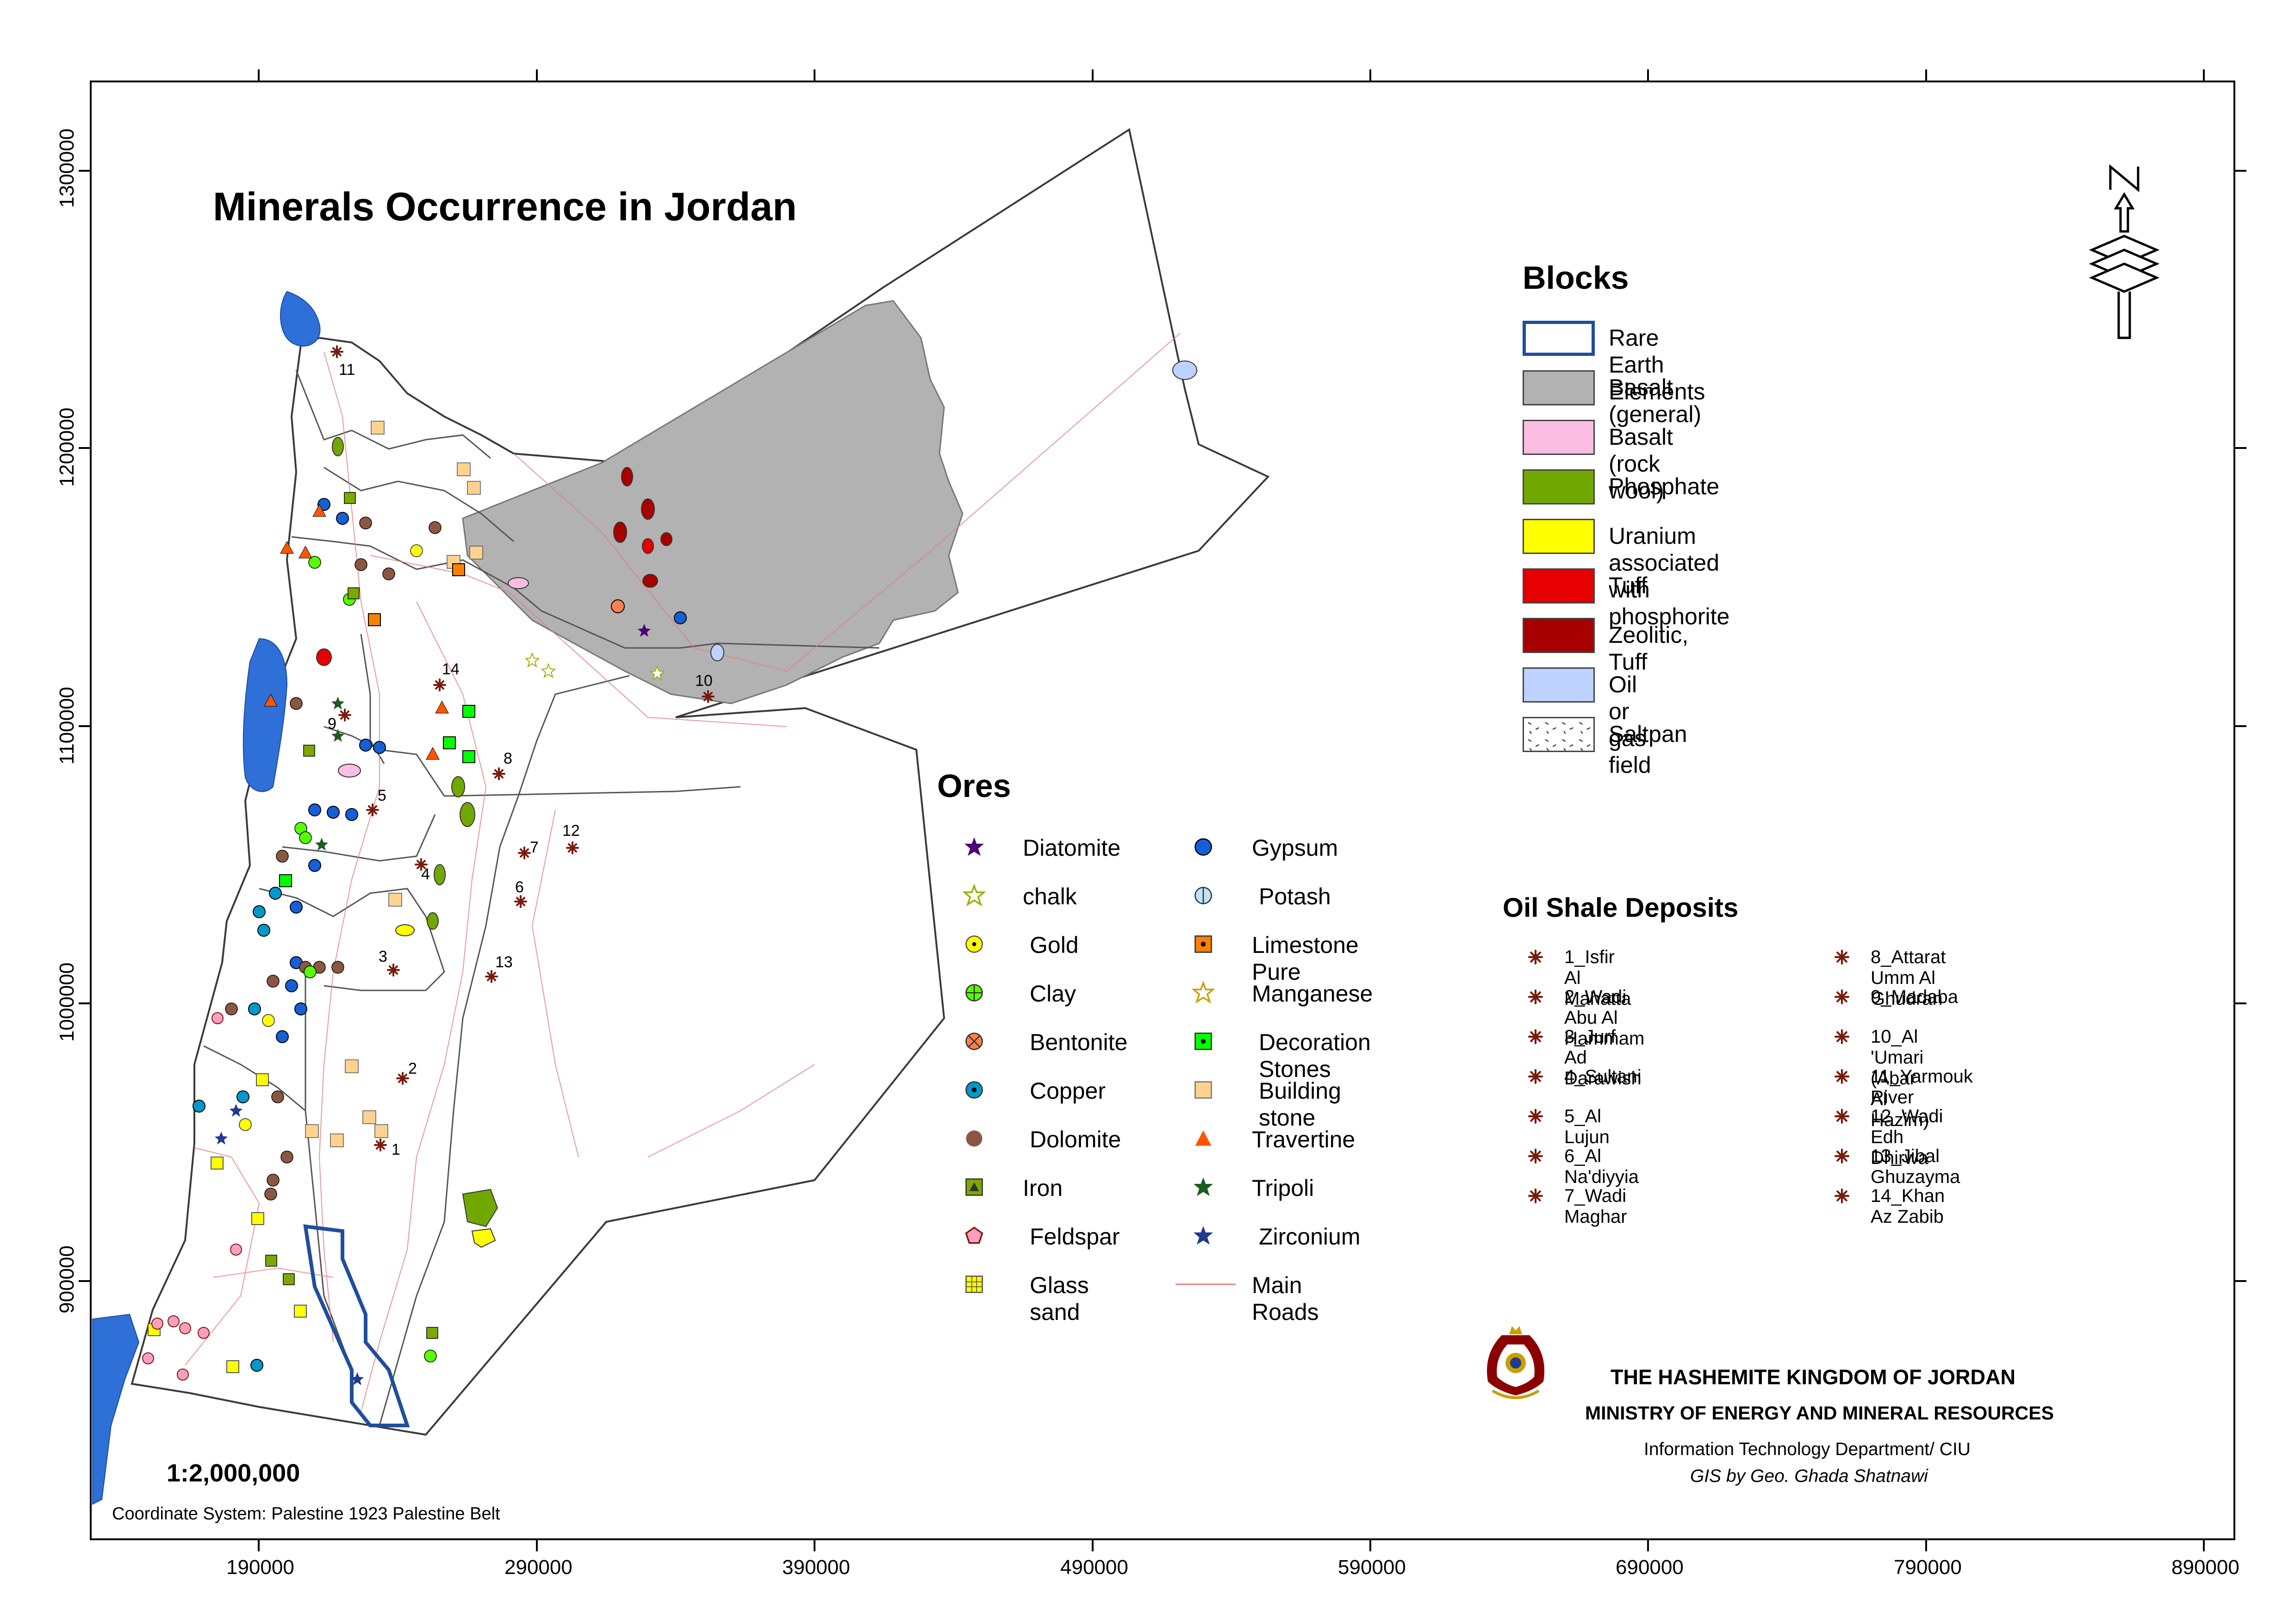 The image size is (2295, 1624). I want to click on credit-department: Information Technology Department/ CIU, so click(1807, 1449).